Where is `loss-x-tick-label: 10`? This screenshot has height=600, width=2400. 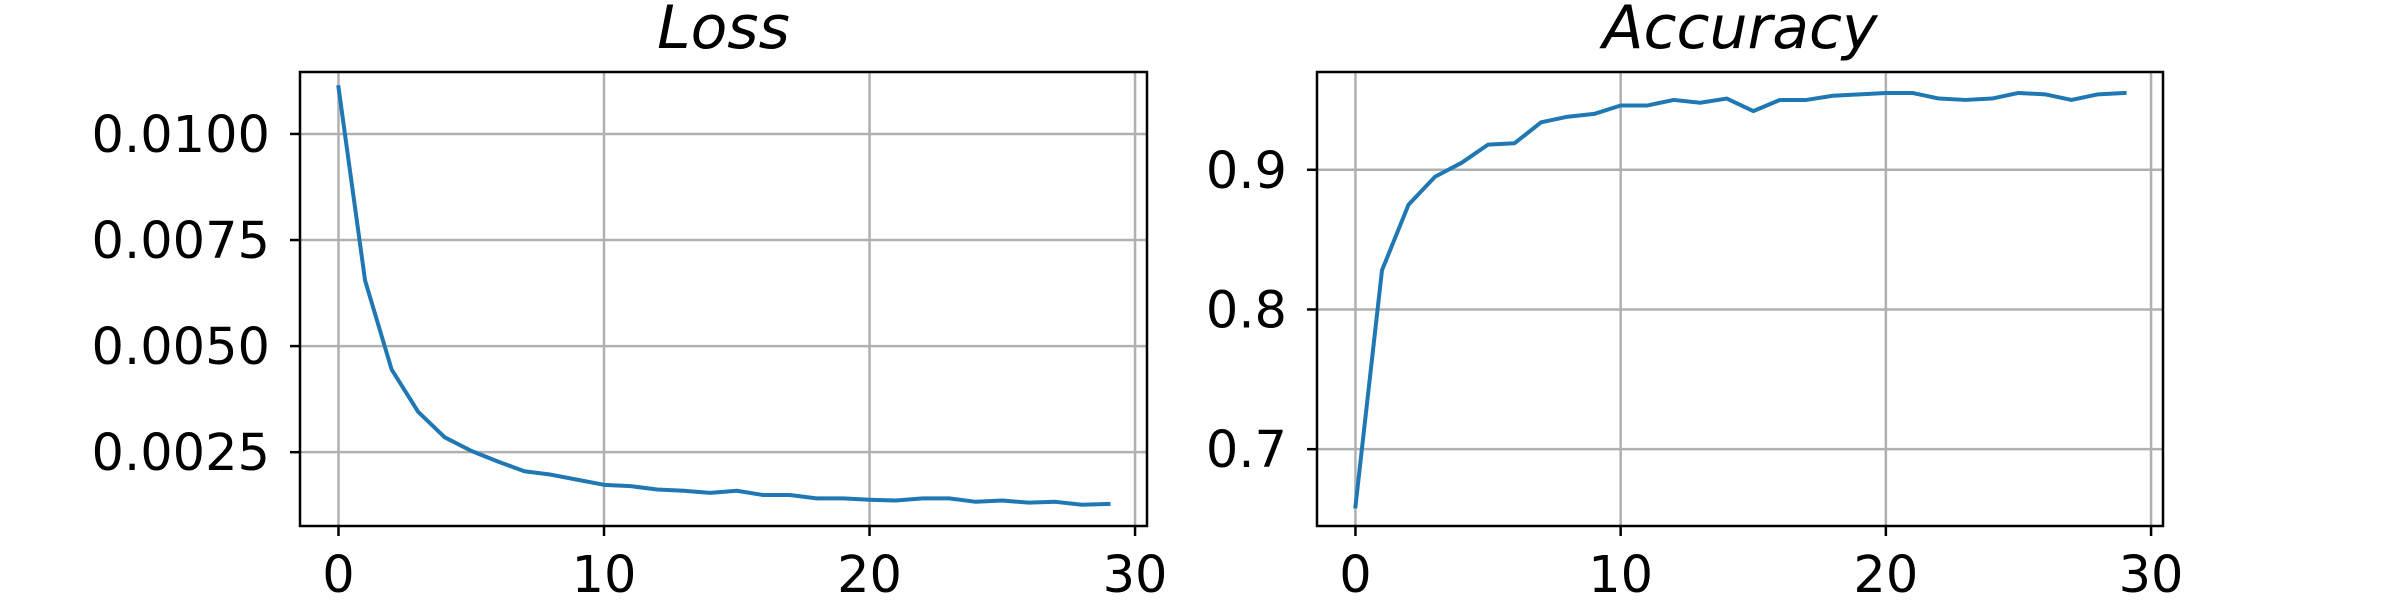 loss-x-tick-label: 10 is located at coordinates (604, 573).